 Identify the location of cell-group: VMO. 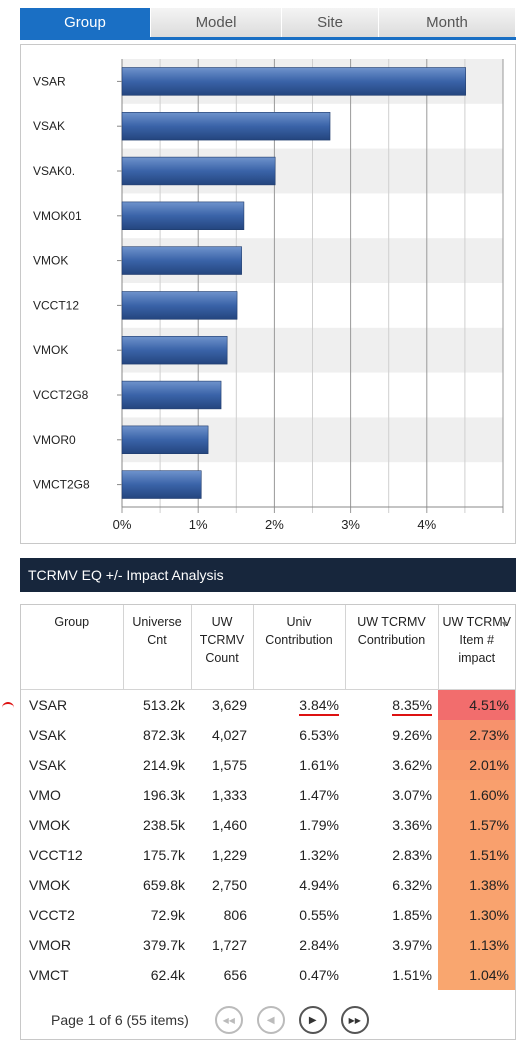
(72, 795).